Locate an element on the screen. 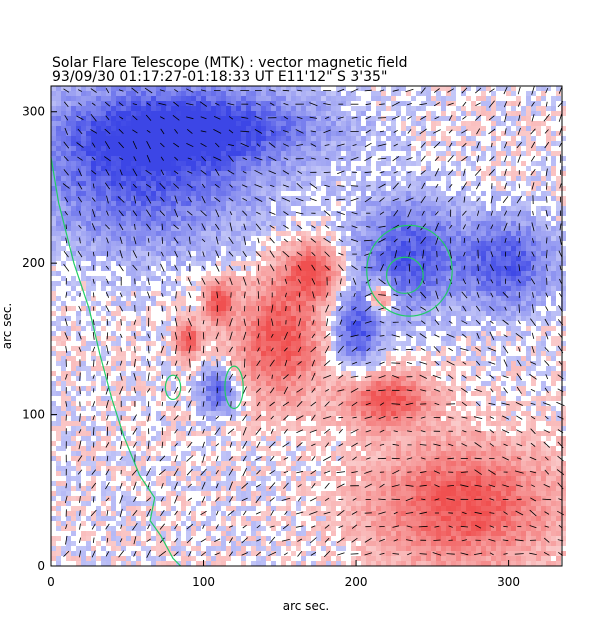 This screenshot has height=617, width=612. y-tick-label: 300 is located at coordinates (33, 112).